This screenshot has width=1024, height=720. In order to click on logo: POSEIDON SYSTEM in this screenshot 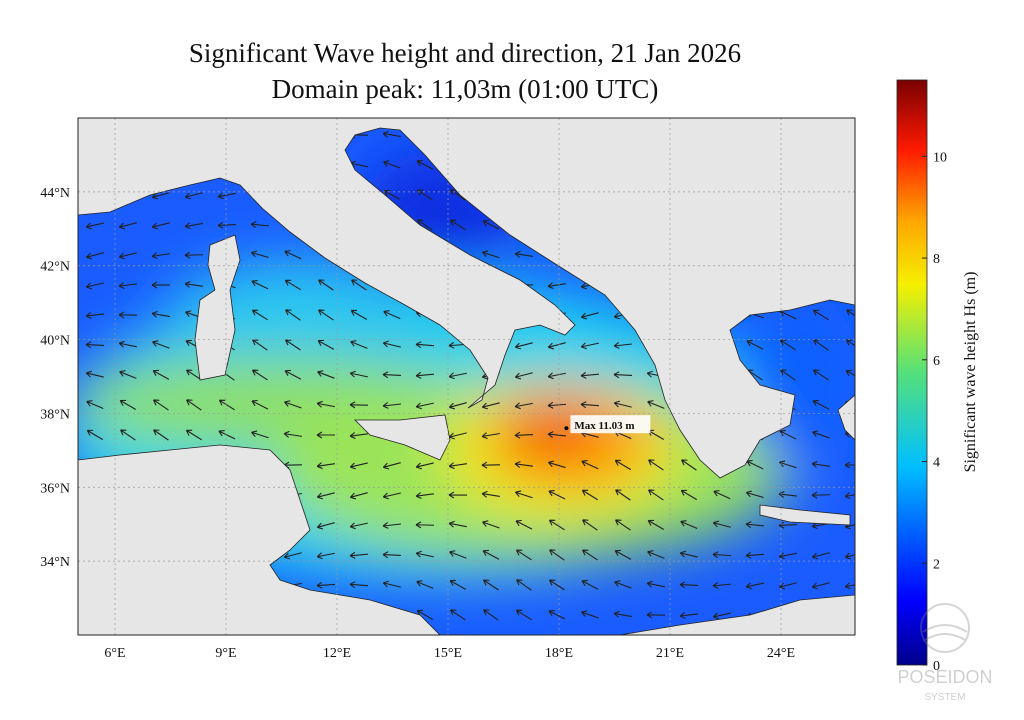, I will do `click(945, 653)`.